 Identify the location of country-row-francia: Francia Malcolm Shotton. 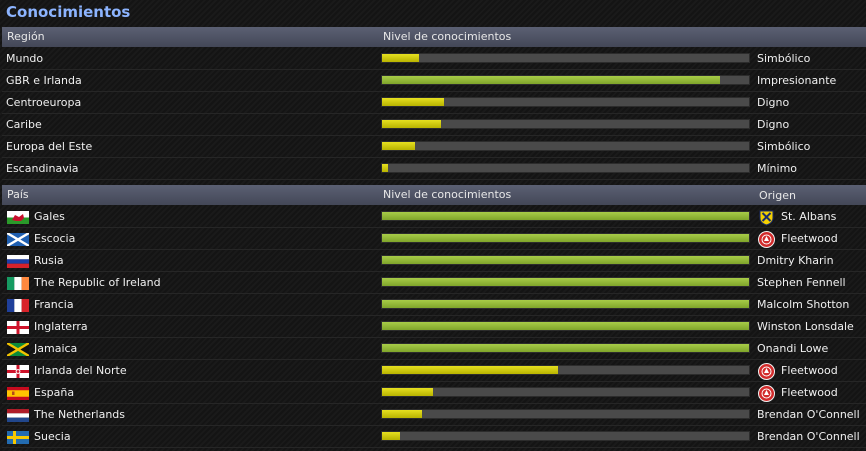
(434, 305).